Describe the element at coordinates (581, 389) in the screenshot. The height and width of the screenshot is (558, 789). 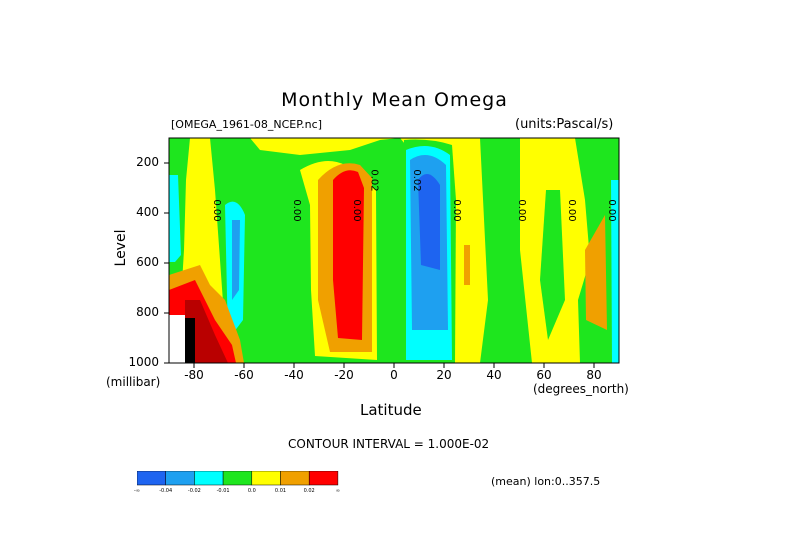
I see `x-axis-unit: (degrees_north)` at that location.